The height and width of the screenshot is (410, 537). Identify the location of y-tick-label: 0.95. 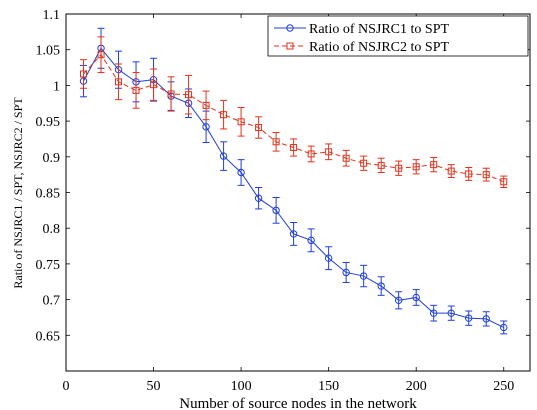
(48, 122).